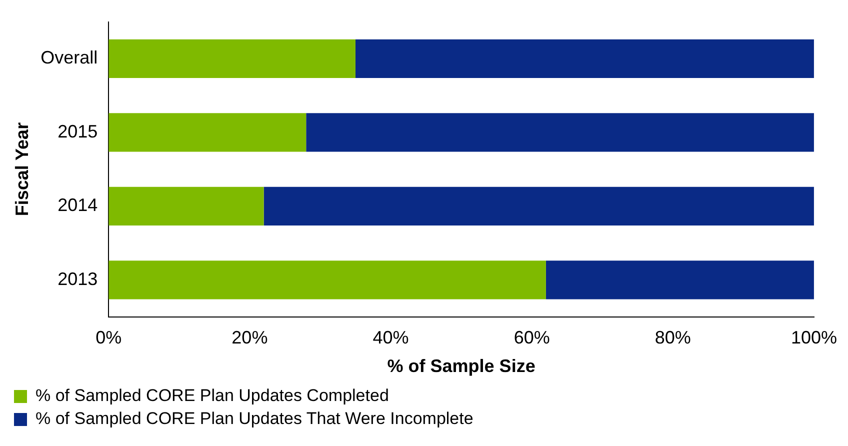 This screenshot has width=848, height=446. Describe the element at coordinates (532, 338) in the screenshot. I see `x-tick-label: 60%` at that location.